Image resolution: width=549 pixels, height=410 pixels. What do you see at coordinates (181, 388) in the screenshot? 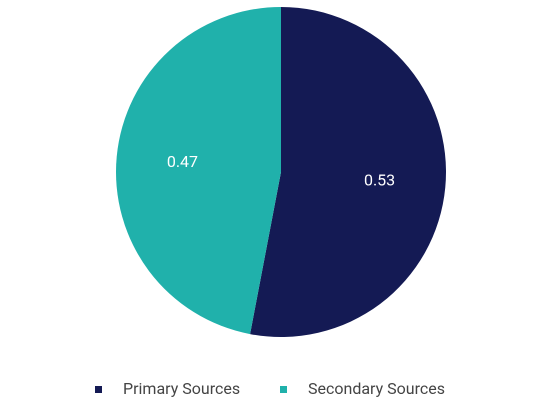
I see `legend-text: Primary Sources` at bounding box center [181, 388].